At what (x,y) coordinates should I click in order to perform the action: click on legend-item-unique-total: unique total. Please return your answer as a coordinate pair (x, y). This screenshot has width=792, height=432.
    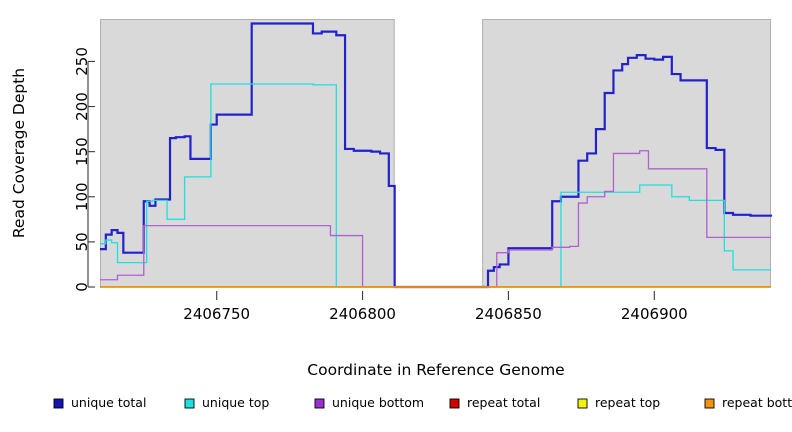
    Looking at the image, I should click on (99, 402).